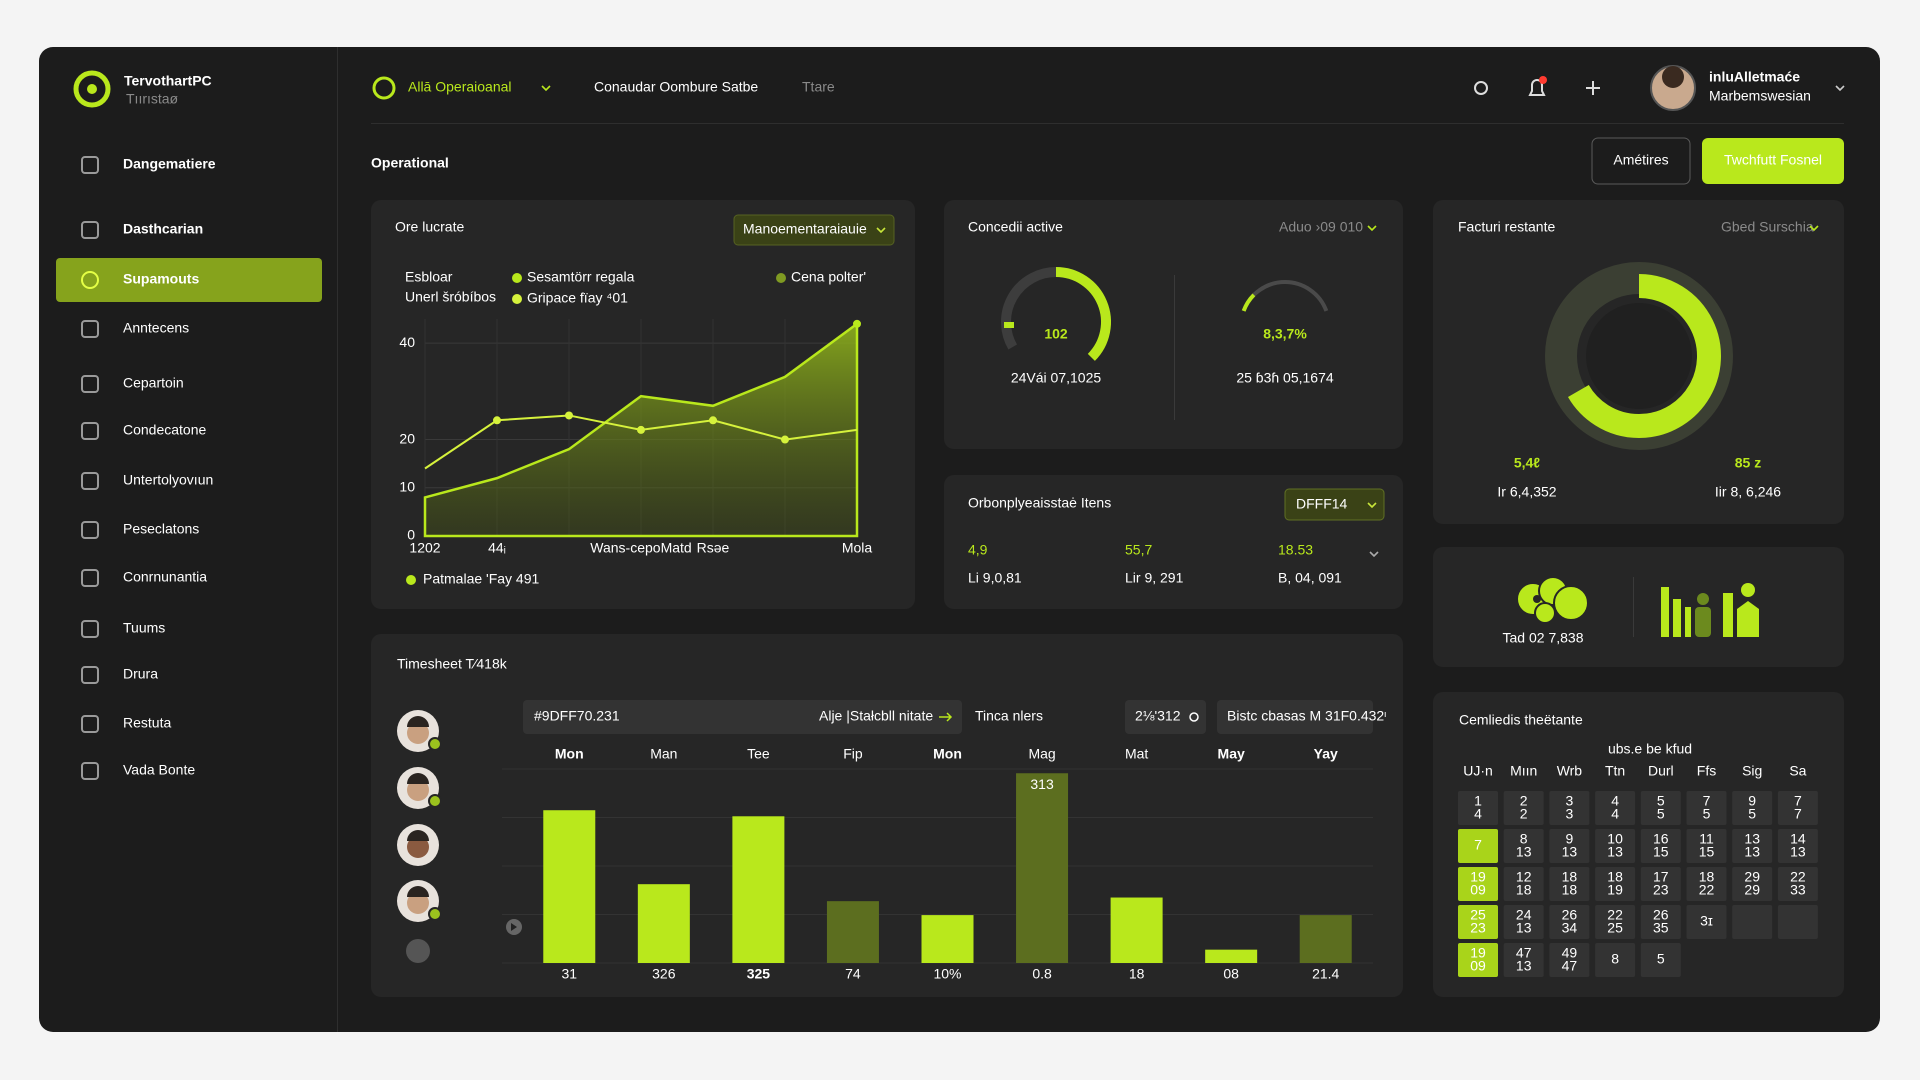 The height and width of the screenshot is (1080, 1920). I want to click on nav-item: Supamouts, so click(189, 280).